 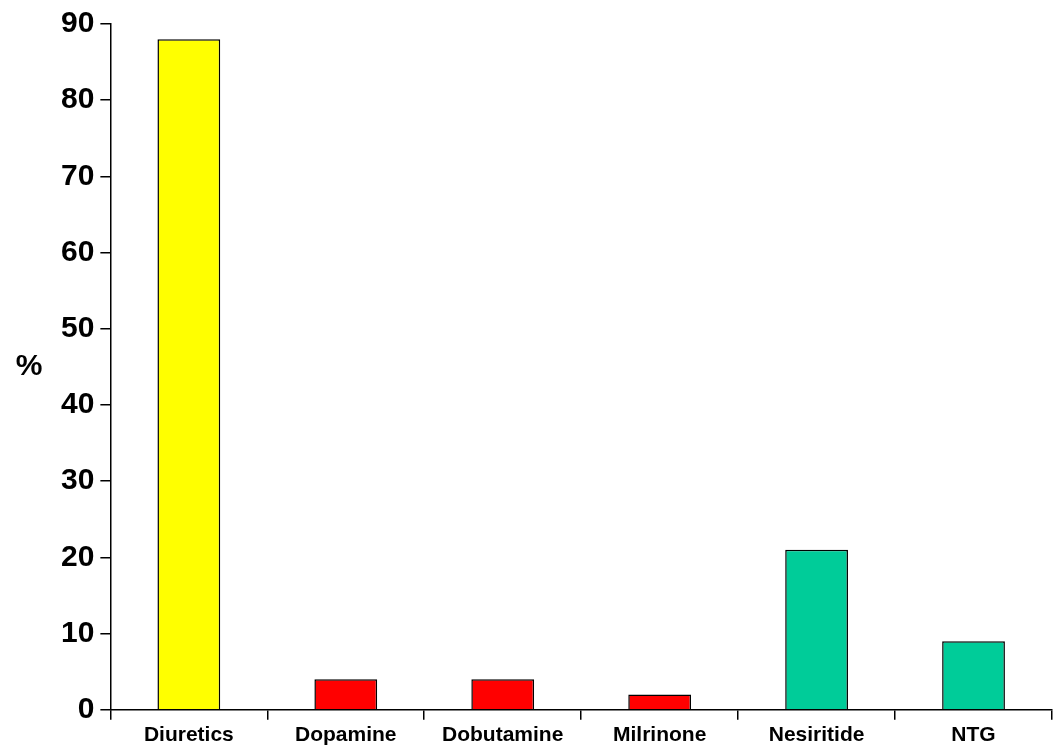 I want to click on x-tick-label: Diuretics, so click(x=188, y=734).